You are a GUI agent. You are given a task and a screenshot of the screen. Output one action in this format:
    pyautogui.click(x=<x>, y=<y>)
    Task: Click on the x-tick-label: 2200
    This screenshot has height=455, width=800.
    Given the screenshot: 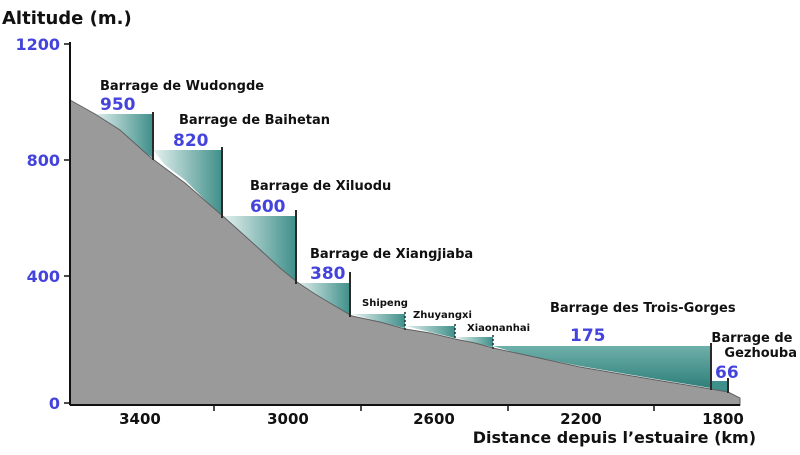 What is the action you would take?
    pyautogui.click(x=581, y=419)
    